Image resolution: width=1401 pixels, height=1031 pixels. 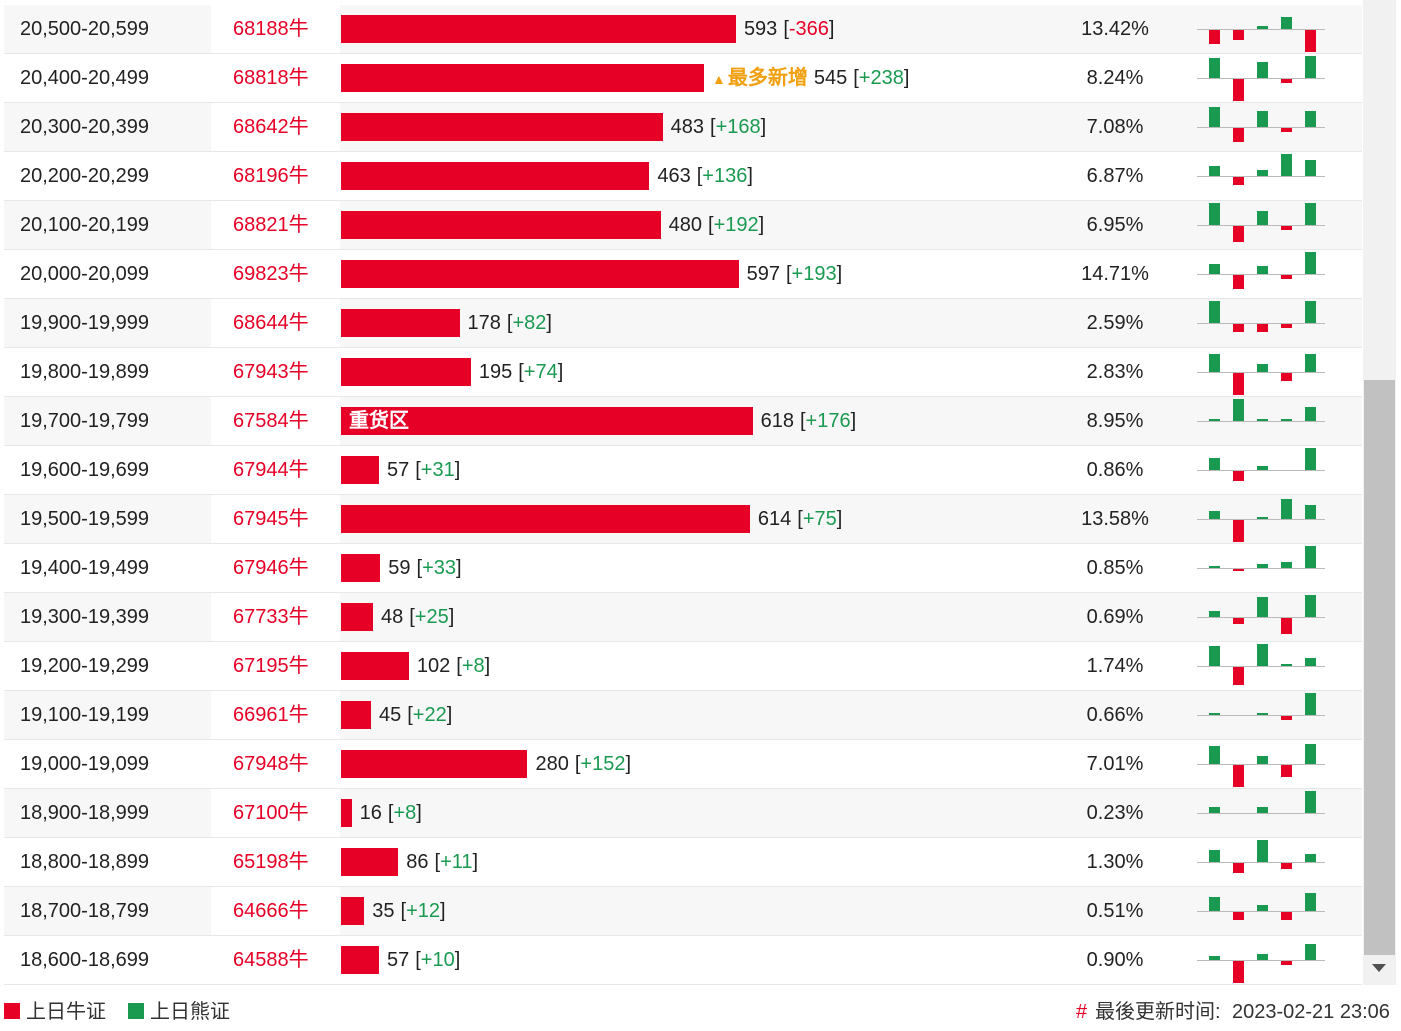 I want to click on change-group: [+8], so click(x=473, y=666).